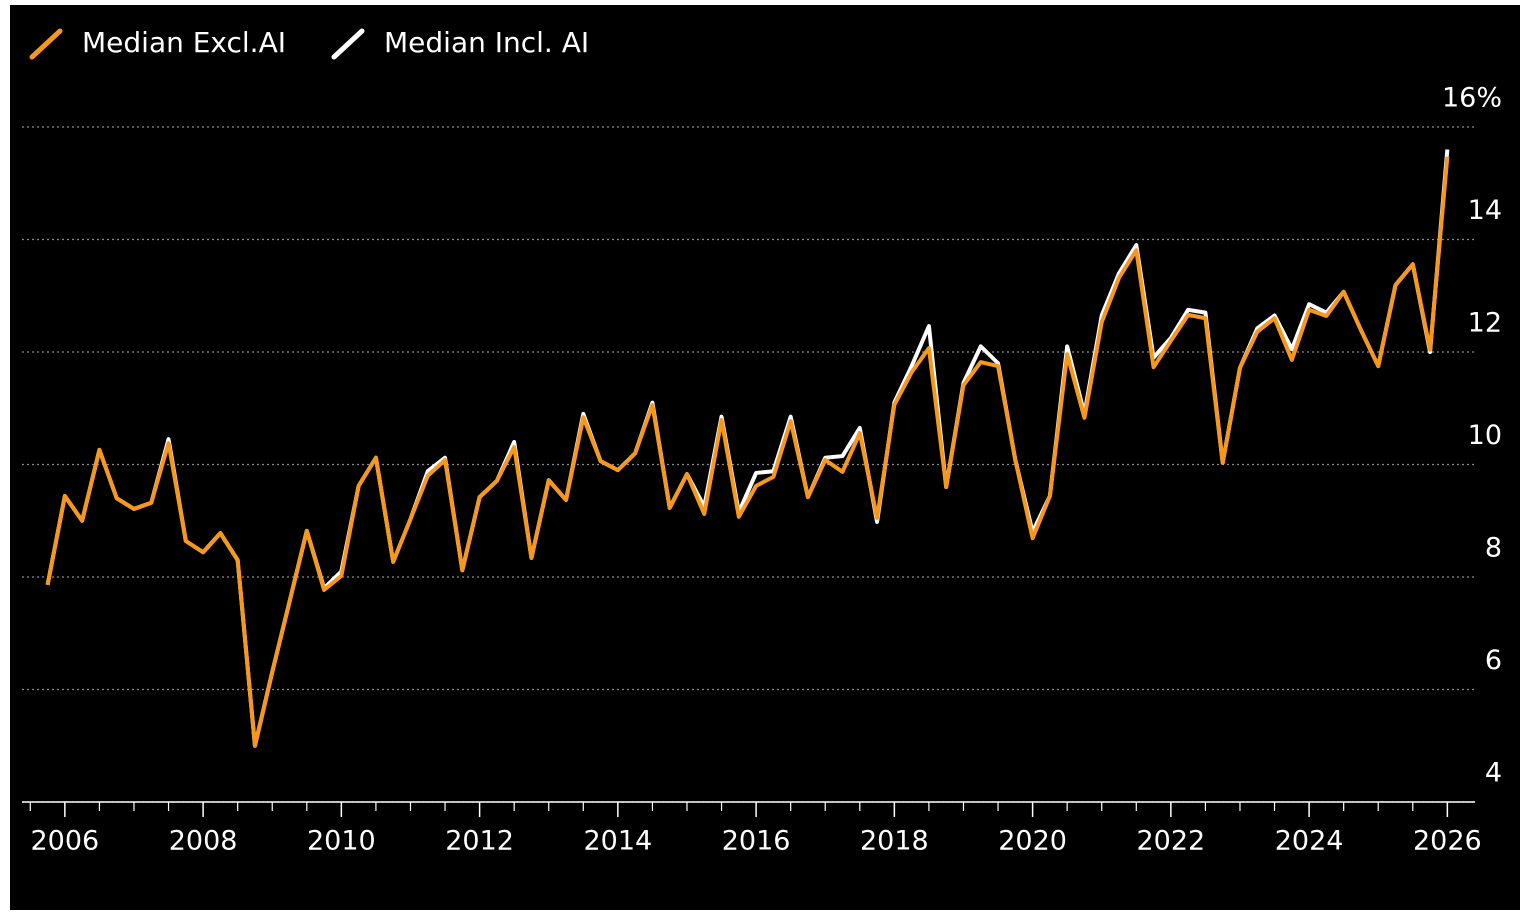 The width and height of the screenshot is (1529, 914). I want to click on x-tick-label: 2026, so click(1447, 841).